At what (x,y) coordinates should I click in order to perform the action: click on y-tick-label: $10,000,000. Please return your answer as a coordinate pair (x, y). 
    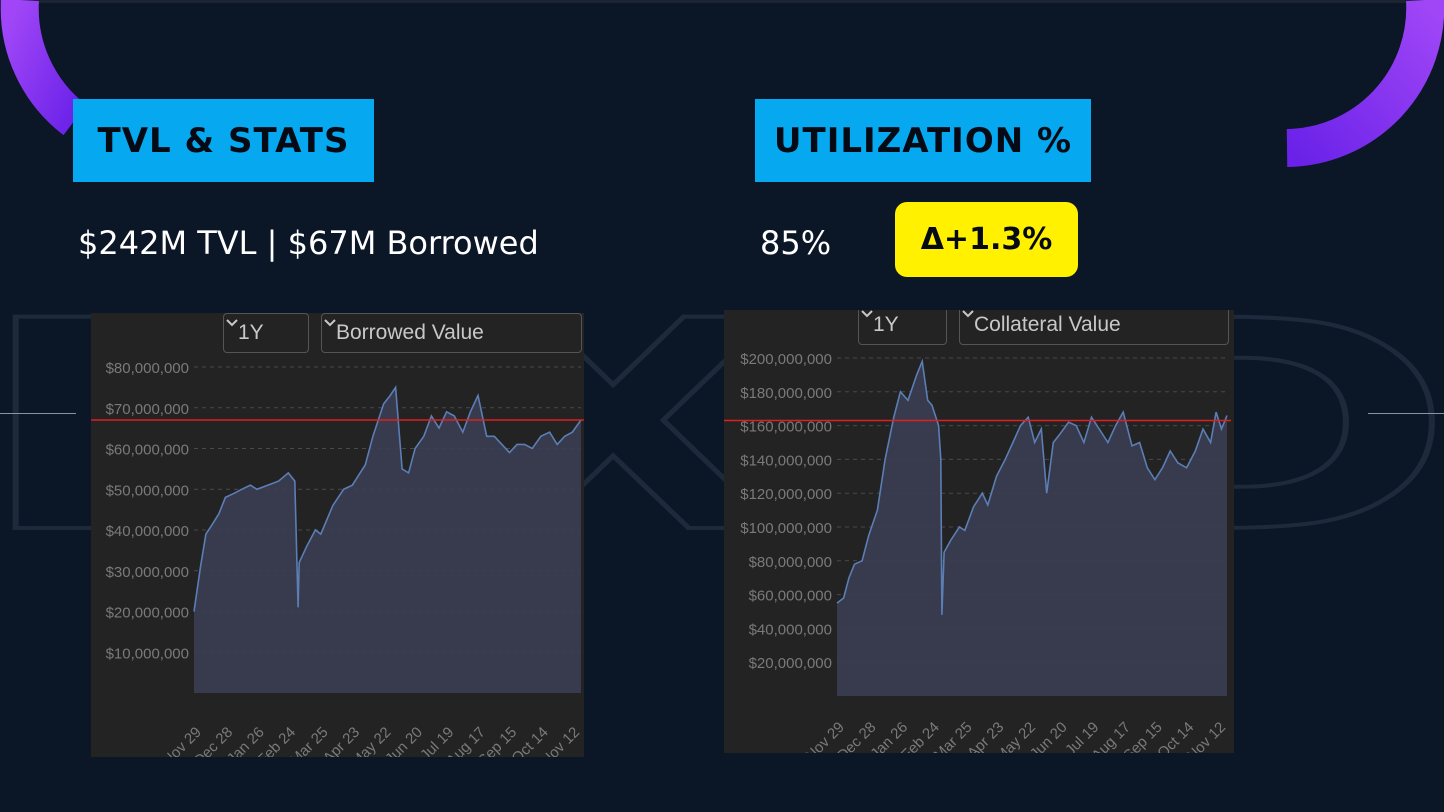
    Looking at the image, I should click on (147, 653).